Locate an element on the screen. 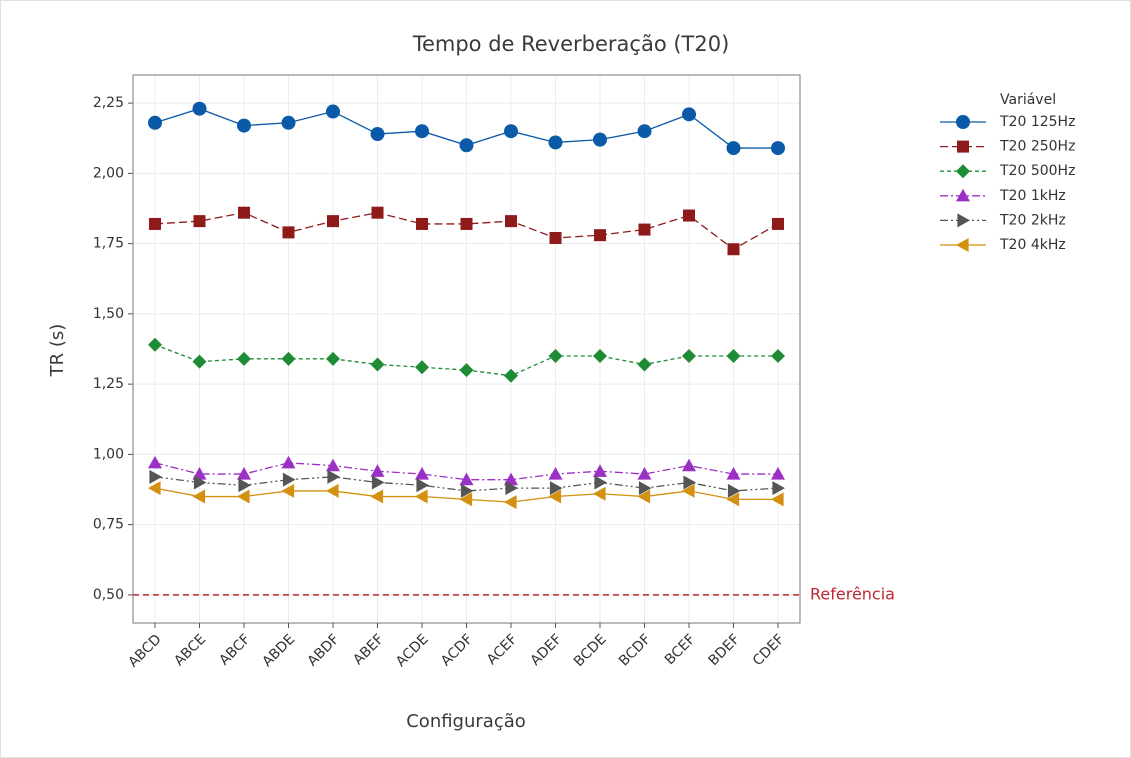 The height and width of the screenshot is (758, 1131). reference-label: Referência is located at coordinates (852, 593).